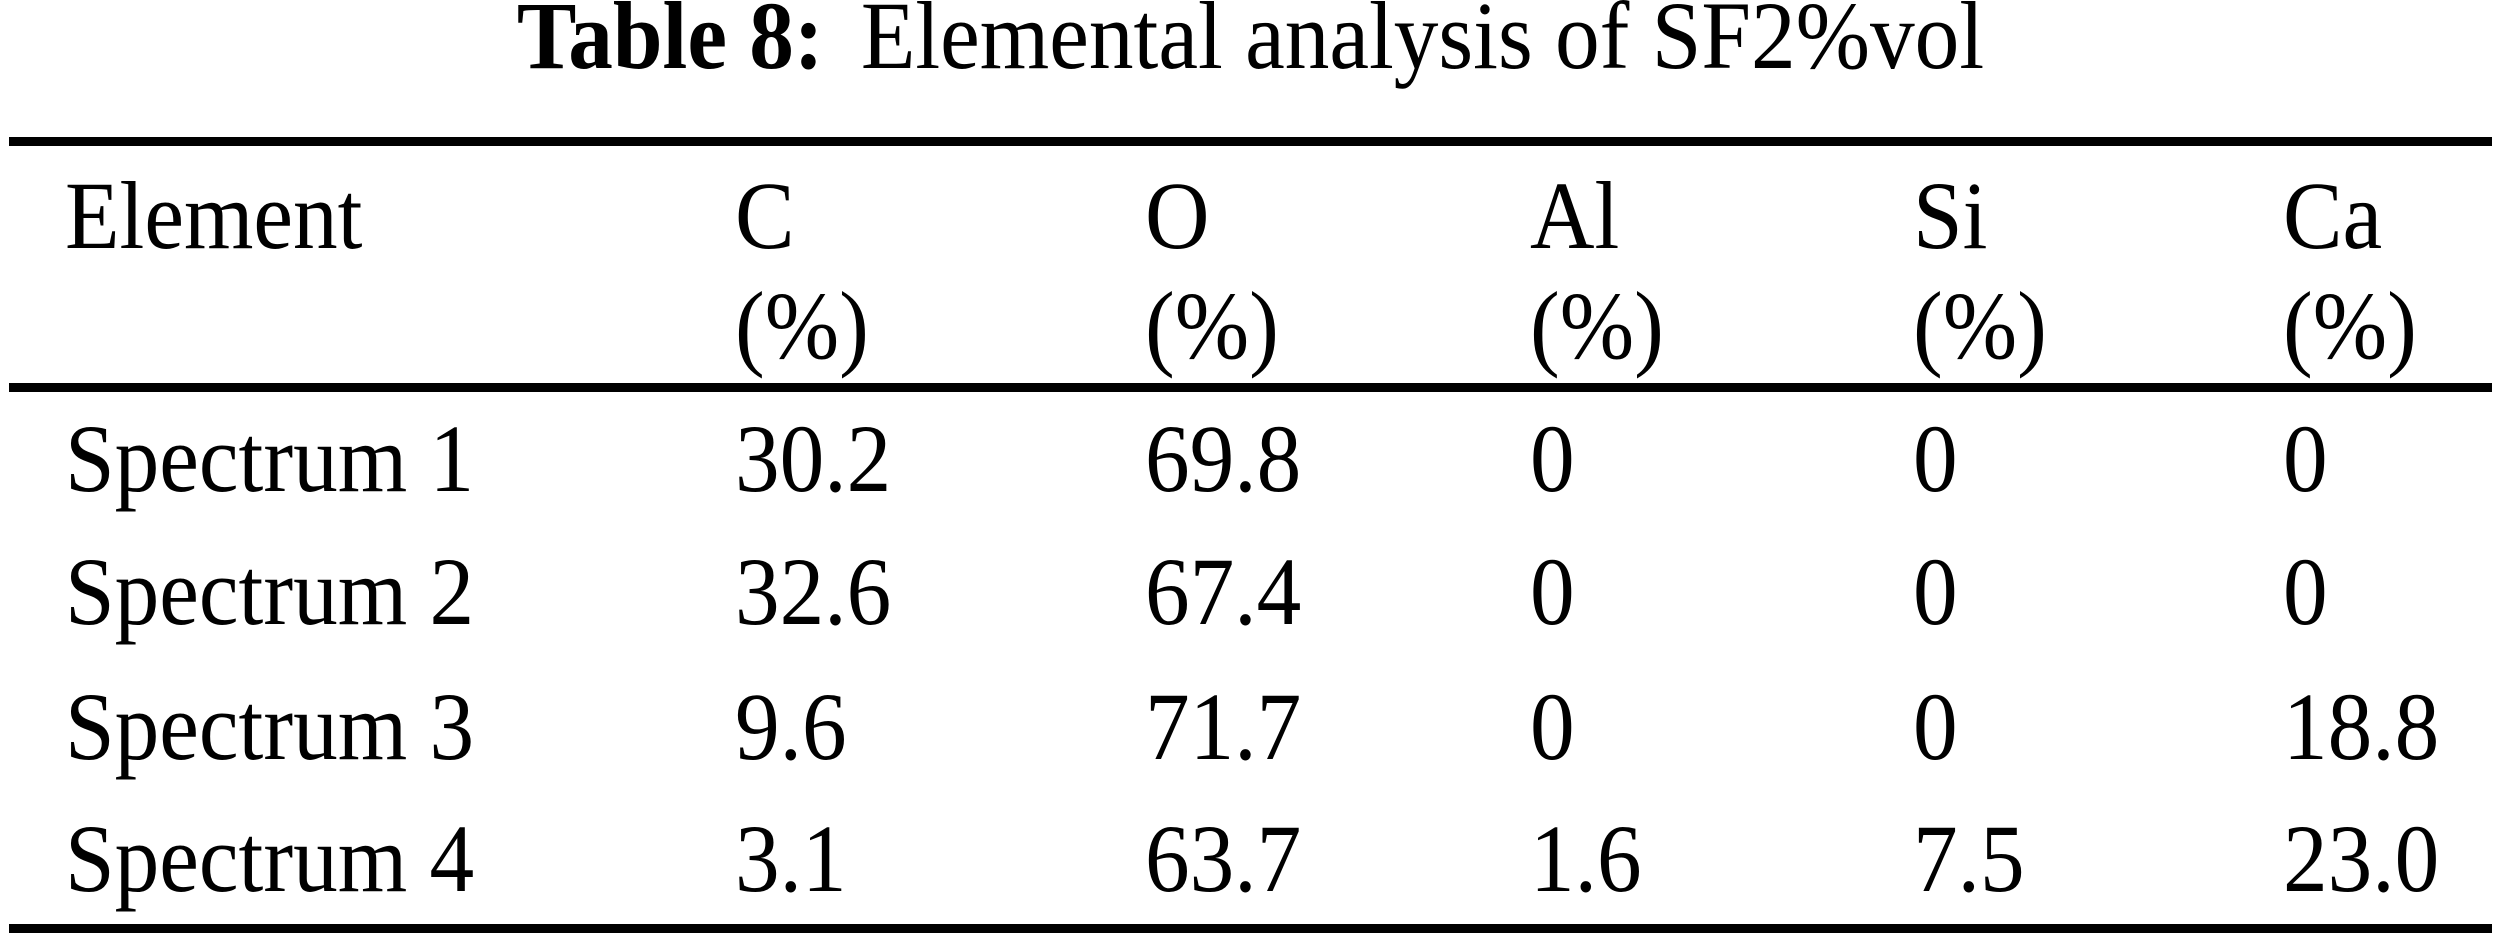 The width and height of the screenshot is (2501, 939). I want to click on cell-spectrum1-ca: 0, so click(2305, 458).